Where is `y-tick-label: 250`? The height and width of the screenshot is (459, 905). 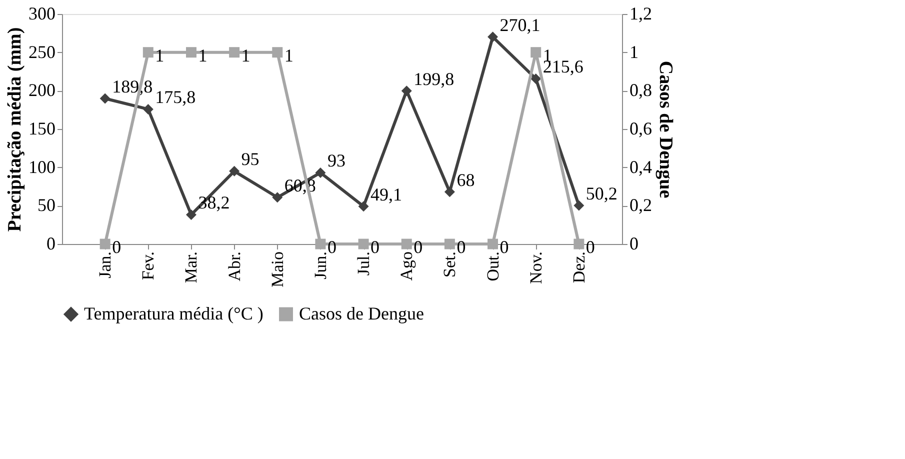 y-tick-label: 250 is located at coordinates (42, 52).